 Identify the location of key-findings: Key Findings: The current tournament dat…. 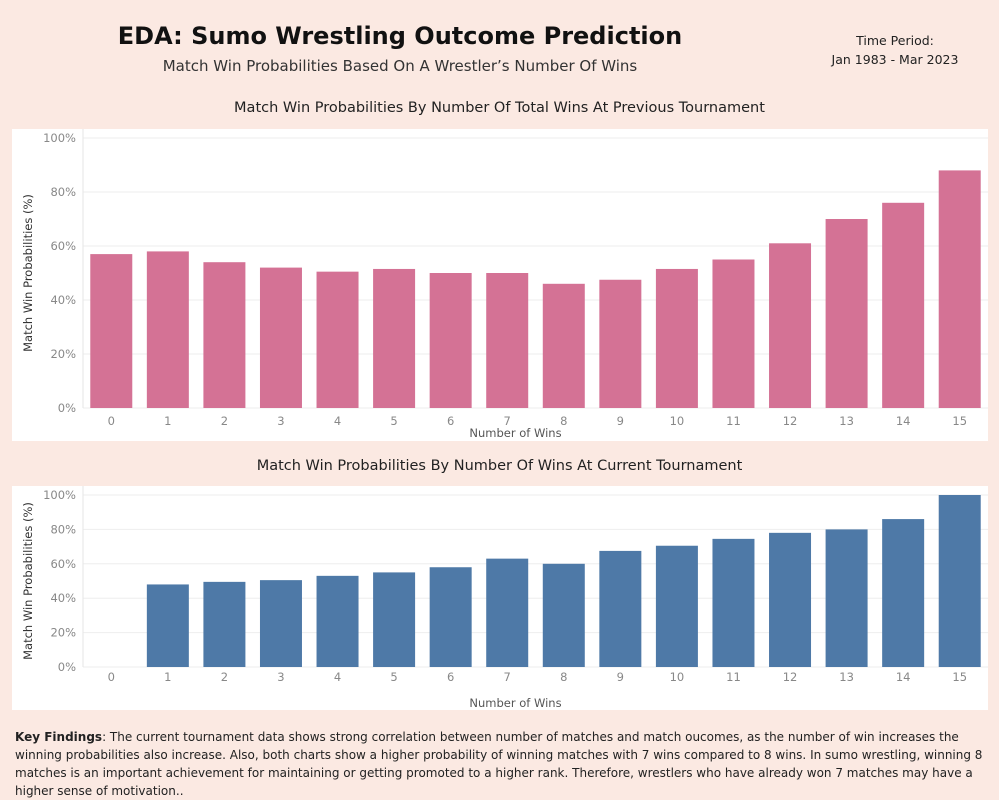
(502, 764).